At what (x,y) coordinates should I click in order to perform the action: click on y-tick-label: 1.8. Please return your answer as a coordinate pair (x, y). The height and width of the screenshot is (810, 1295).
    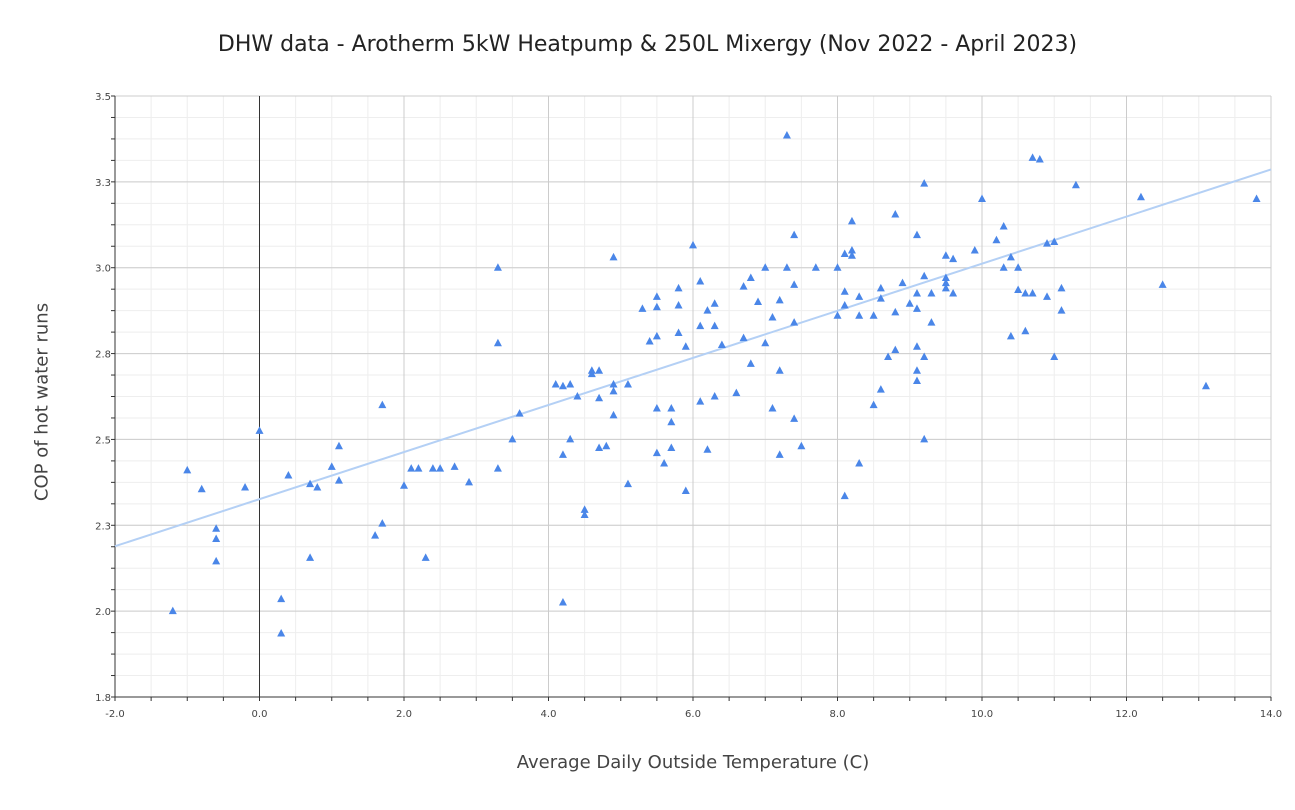
    Looking at the image, I should click on (103, 698).